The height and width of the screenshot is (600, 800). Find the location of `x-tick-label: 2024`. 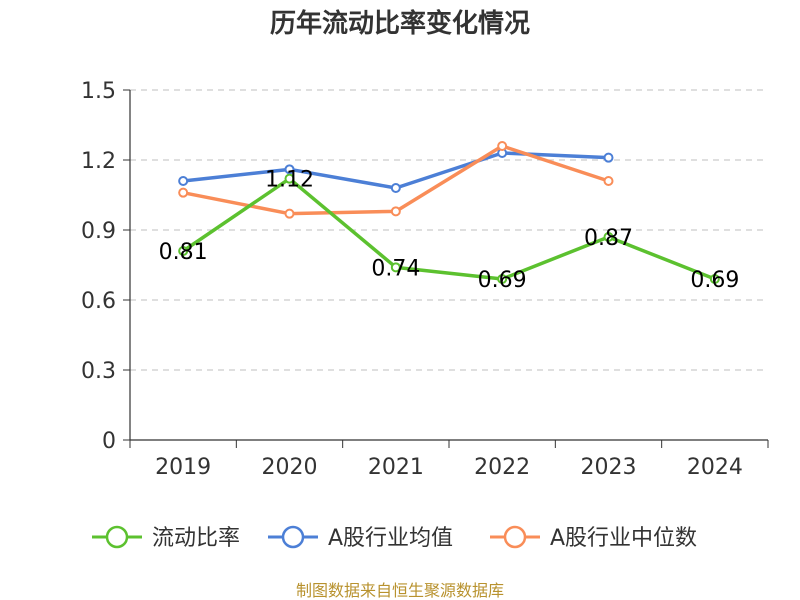

x-tick-label: 2024 is located at coordinates (715, 467).